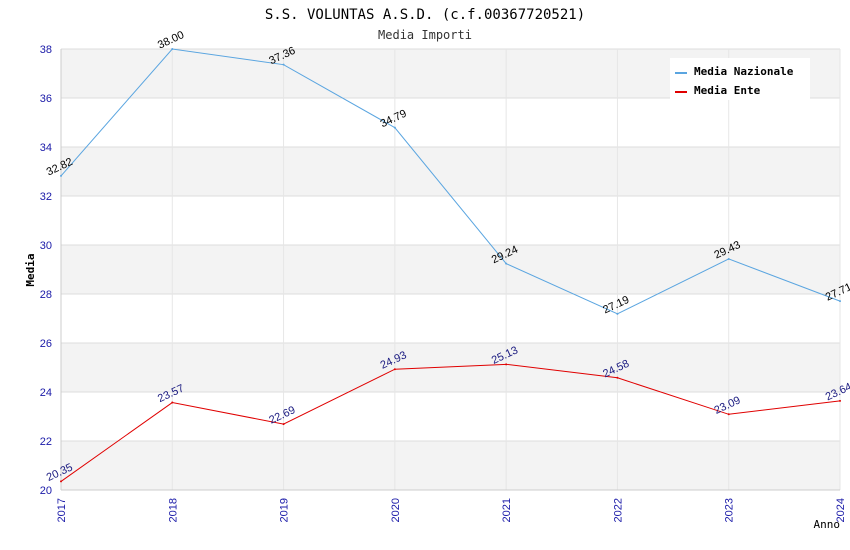  Describe the element at coordinates (744, 71) in the screenshot. I see `legend-label-nazionale: Media Nazionale` at that location.